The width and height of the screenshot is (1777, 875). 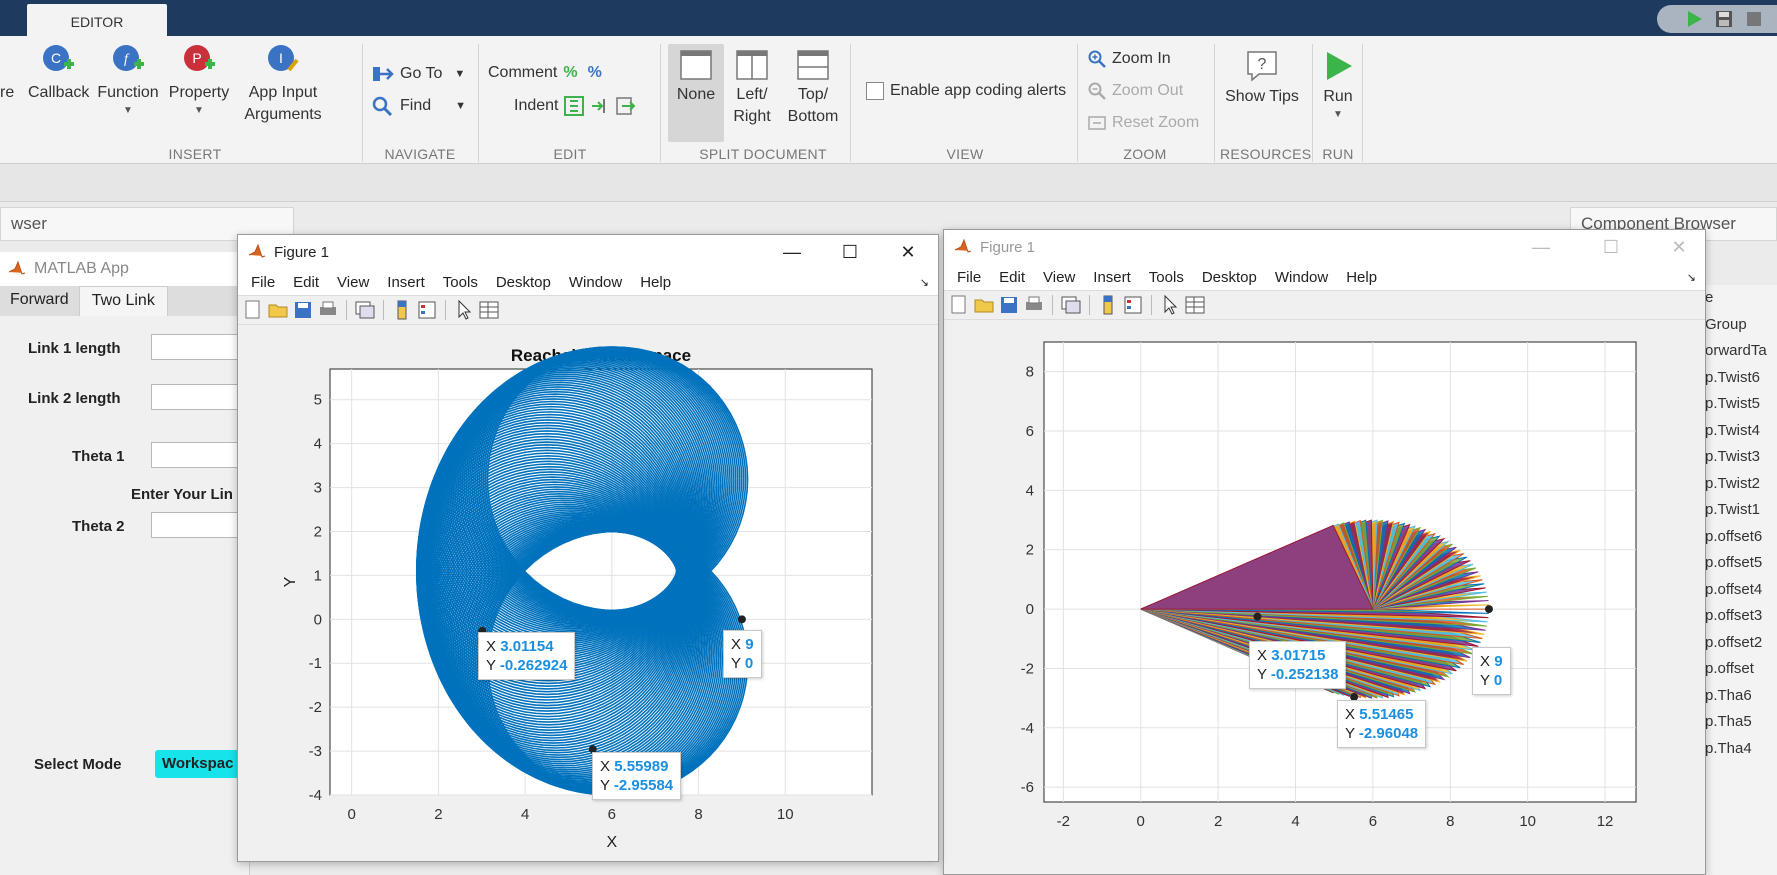 I want to click on menu-file: File, so click(x=263, y=282).